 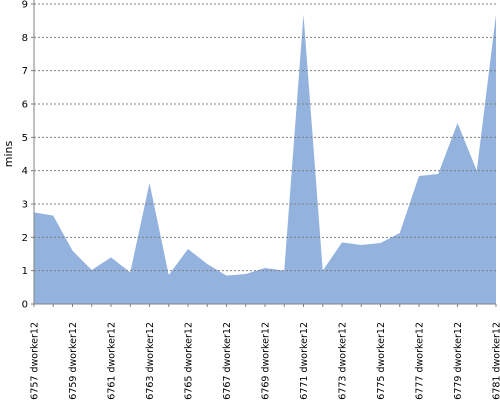 I want to click on x-tick-label: #6781 dworker12, so click(x=496, y=361).